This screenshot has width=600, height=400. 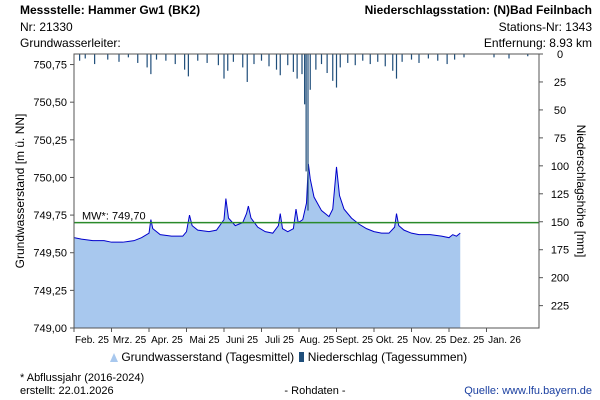 I want to click on mean-label: MW*: 749,70, so click(x=114, y=217).